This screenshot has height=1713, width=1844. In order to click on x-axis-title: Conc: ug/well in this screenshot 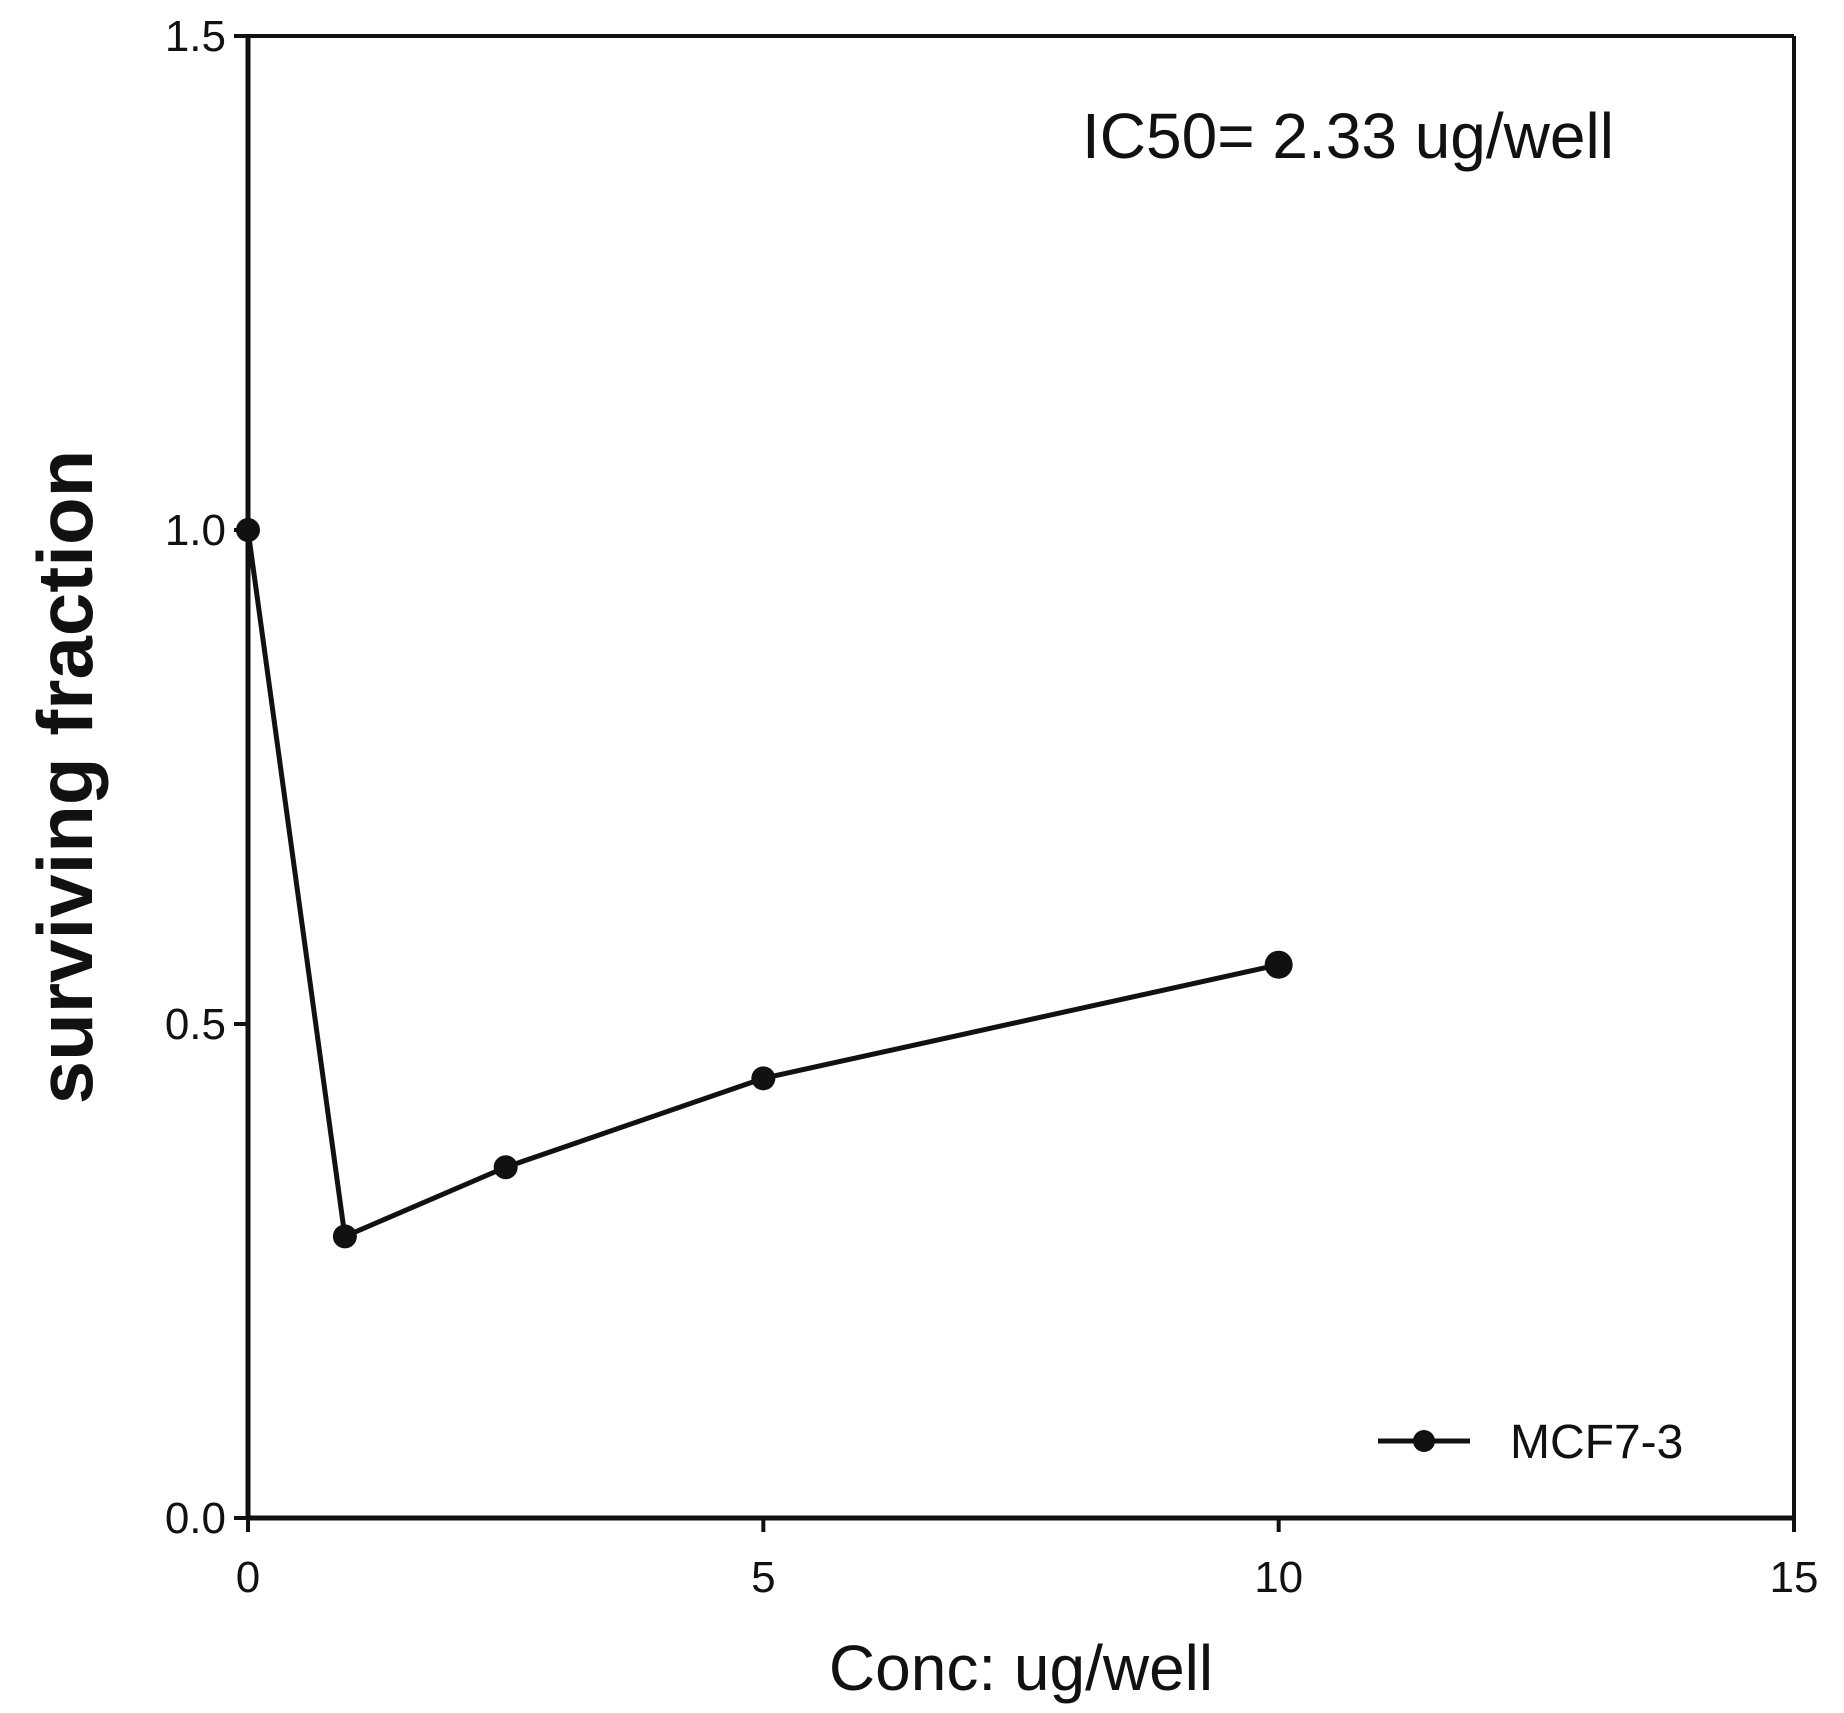, I will do `click(1021, 1668)`.